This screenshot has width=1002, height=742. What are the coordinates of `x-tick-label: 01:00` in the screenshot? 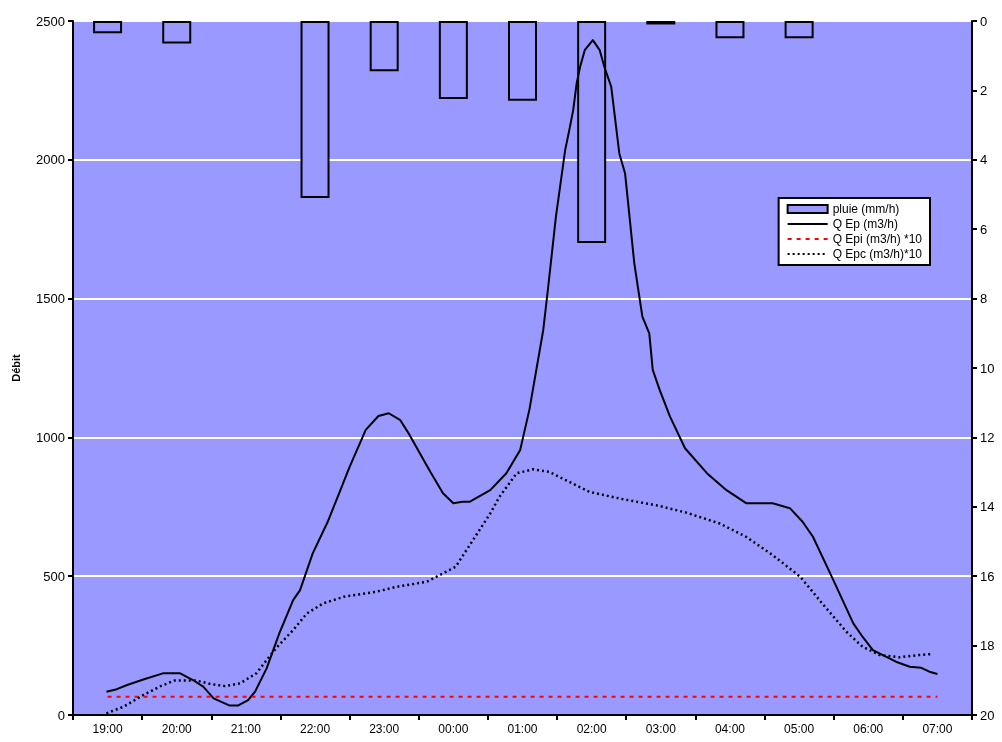 It's located at (522, 729).